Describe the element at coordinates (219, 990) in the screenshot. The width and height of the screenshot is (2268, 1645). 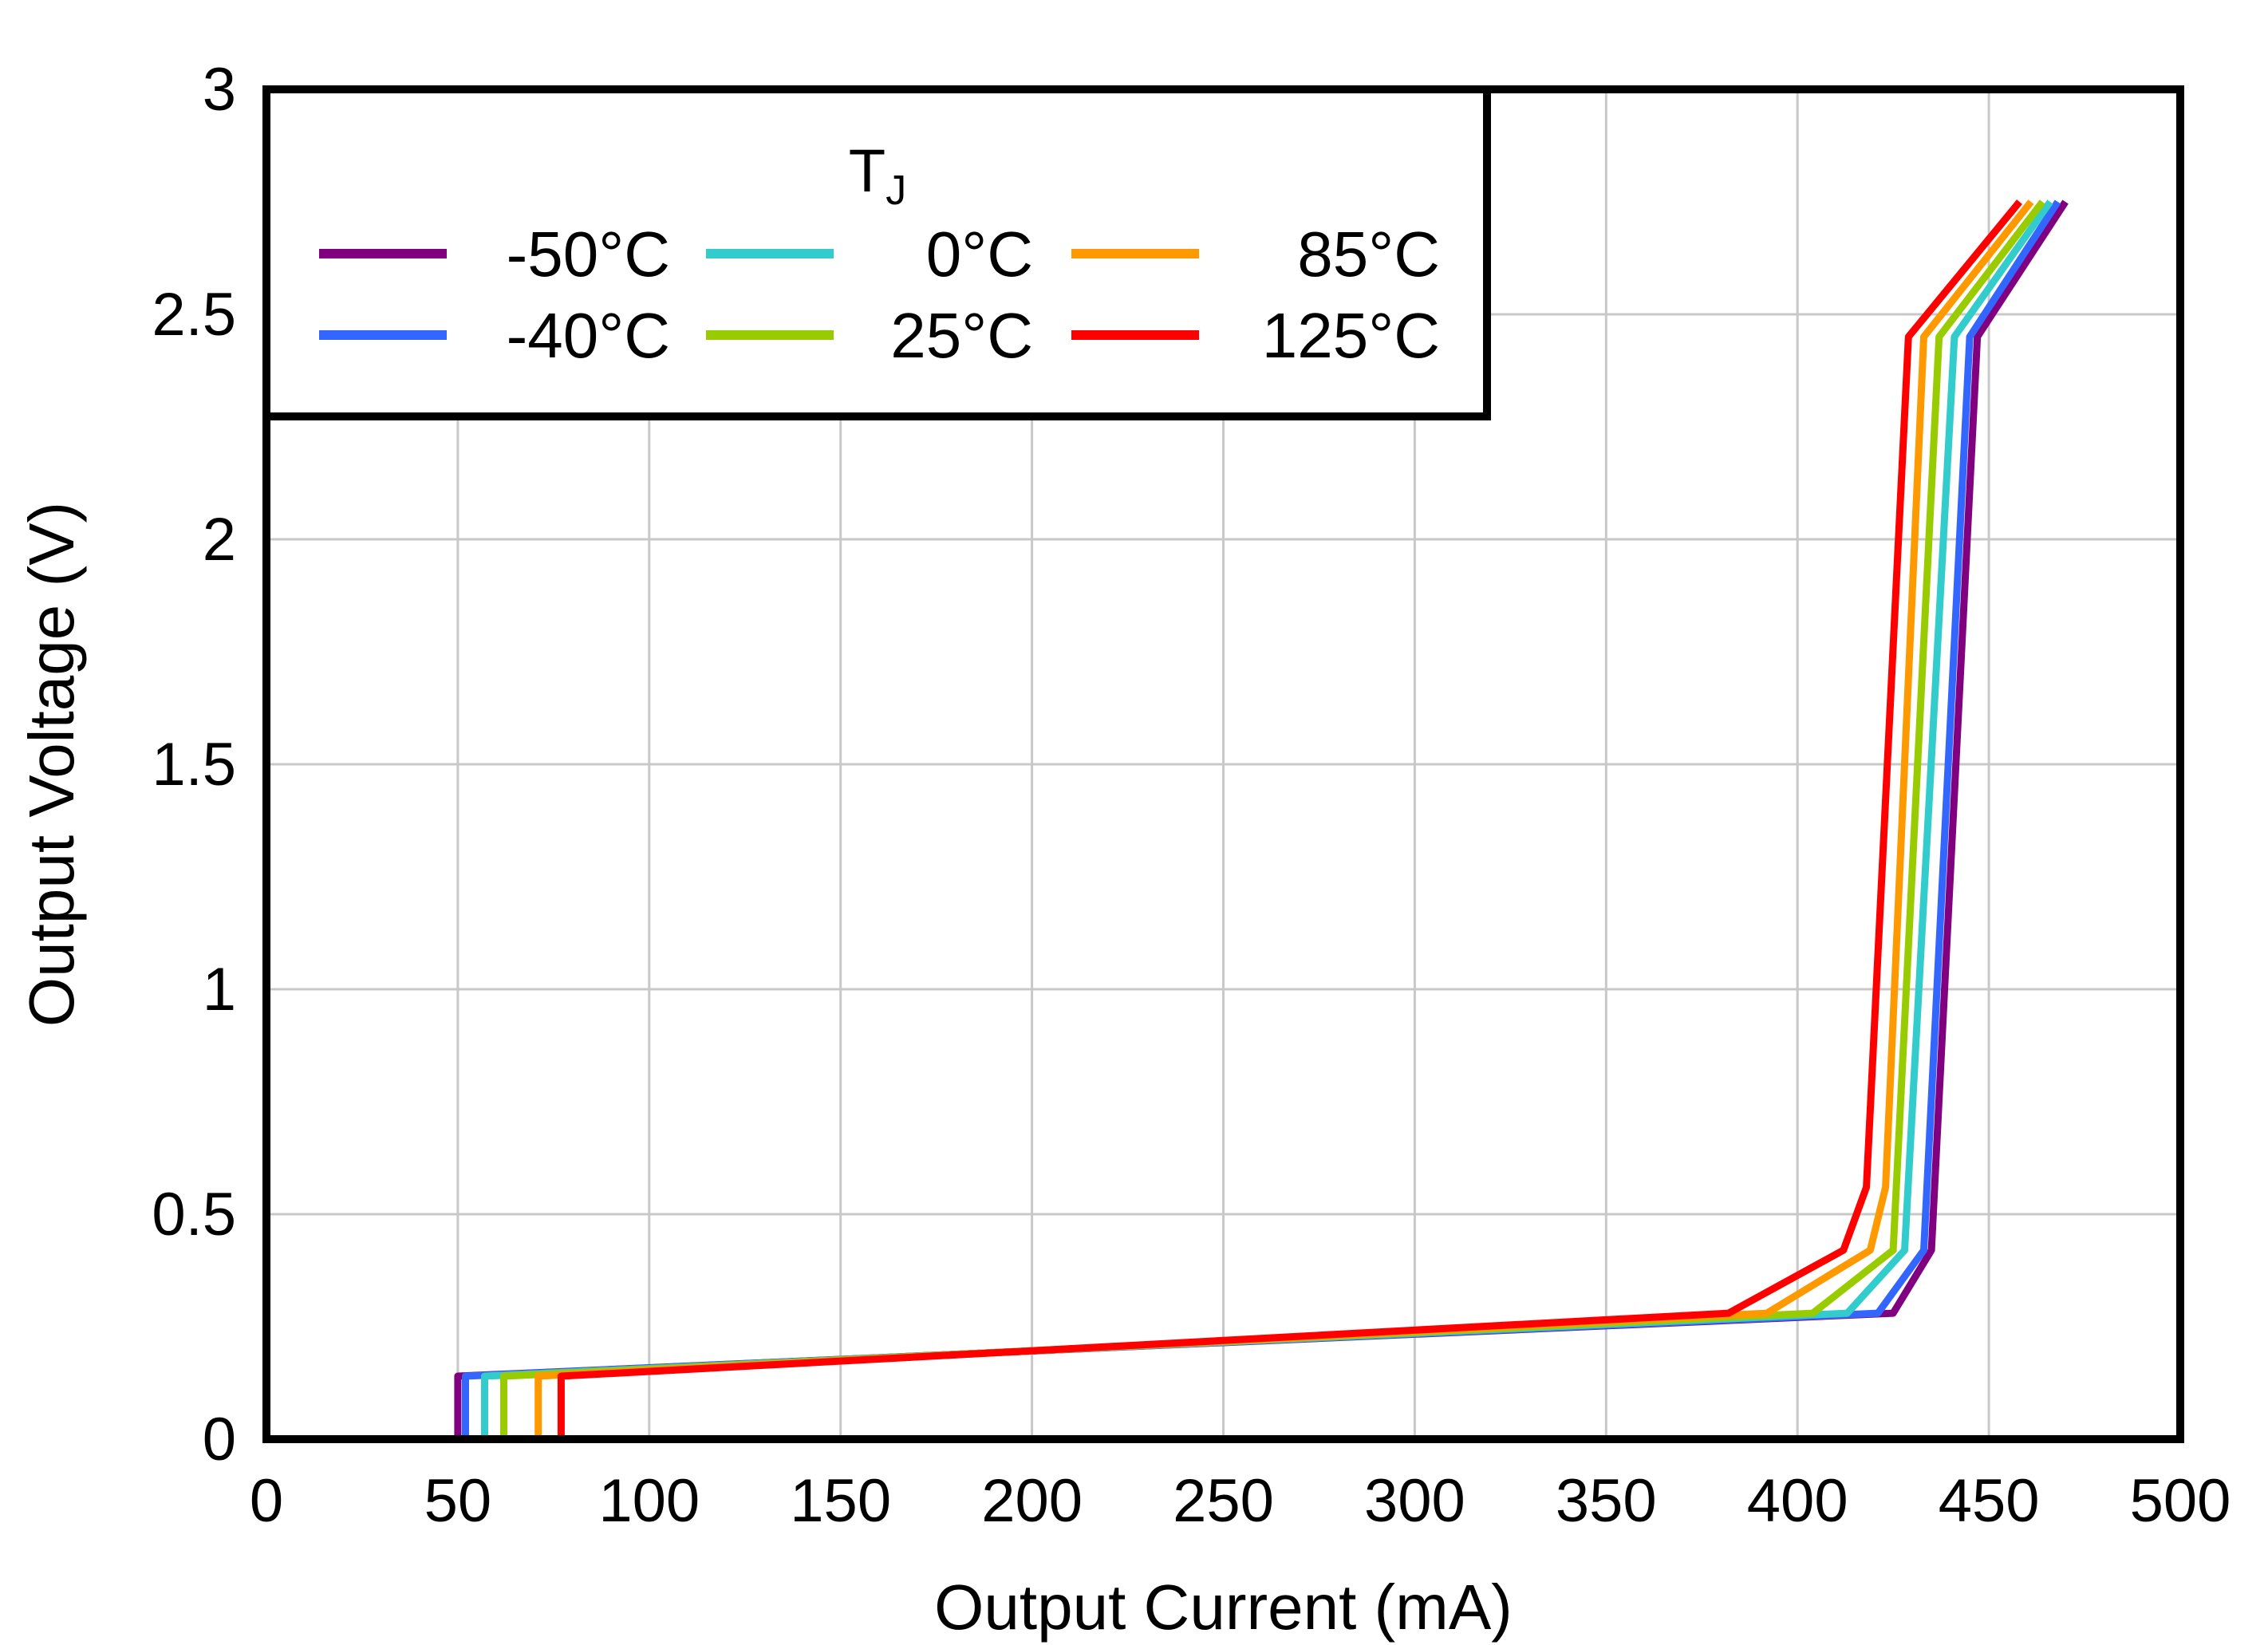
I see `y-tick-label: 1` at that location.